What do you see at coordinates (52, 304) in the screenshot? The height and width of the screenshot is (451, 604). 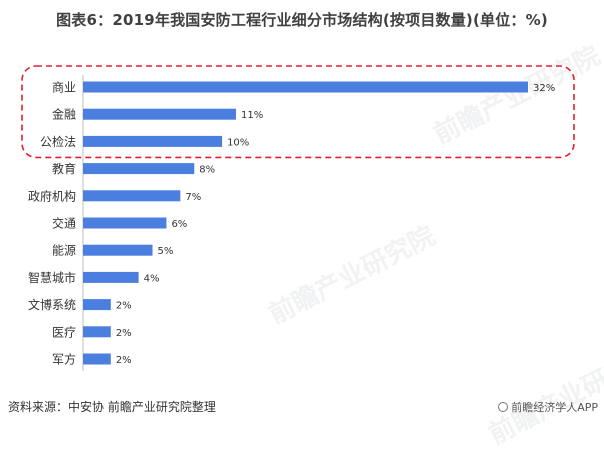 I see `category-label: 文博系统` at bounding box center [52, 304].